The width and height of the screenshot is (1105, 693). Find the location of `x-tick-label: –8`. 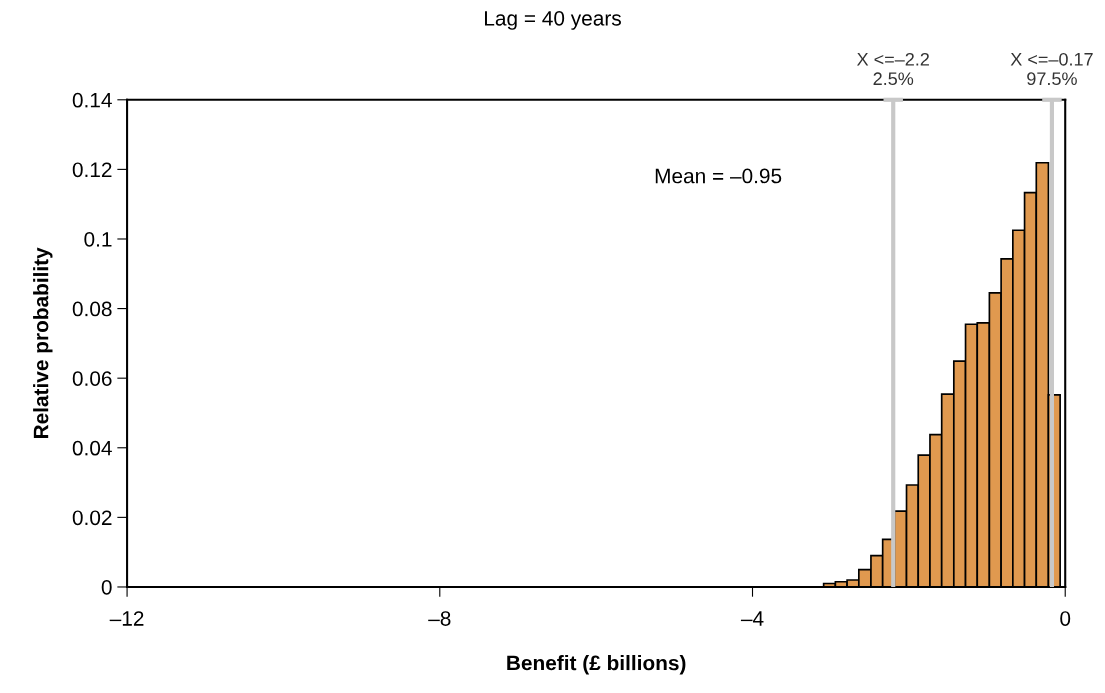

x-tick-label: –8 is located at coordinates (439, 618).